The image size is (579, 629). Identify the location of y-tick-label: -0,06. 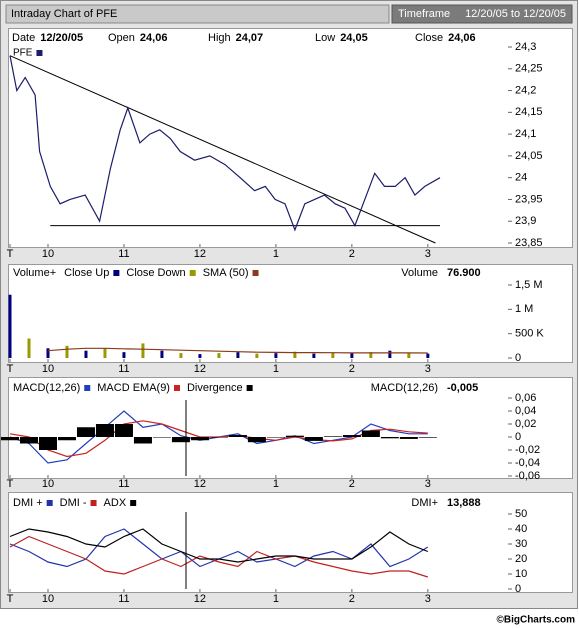
(527, 476).